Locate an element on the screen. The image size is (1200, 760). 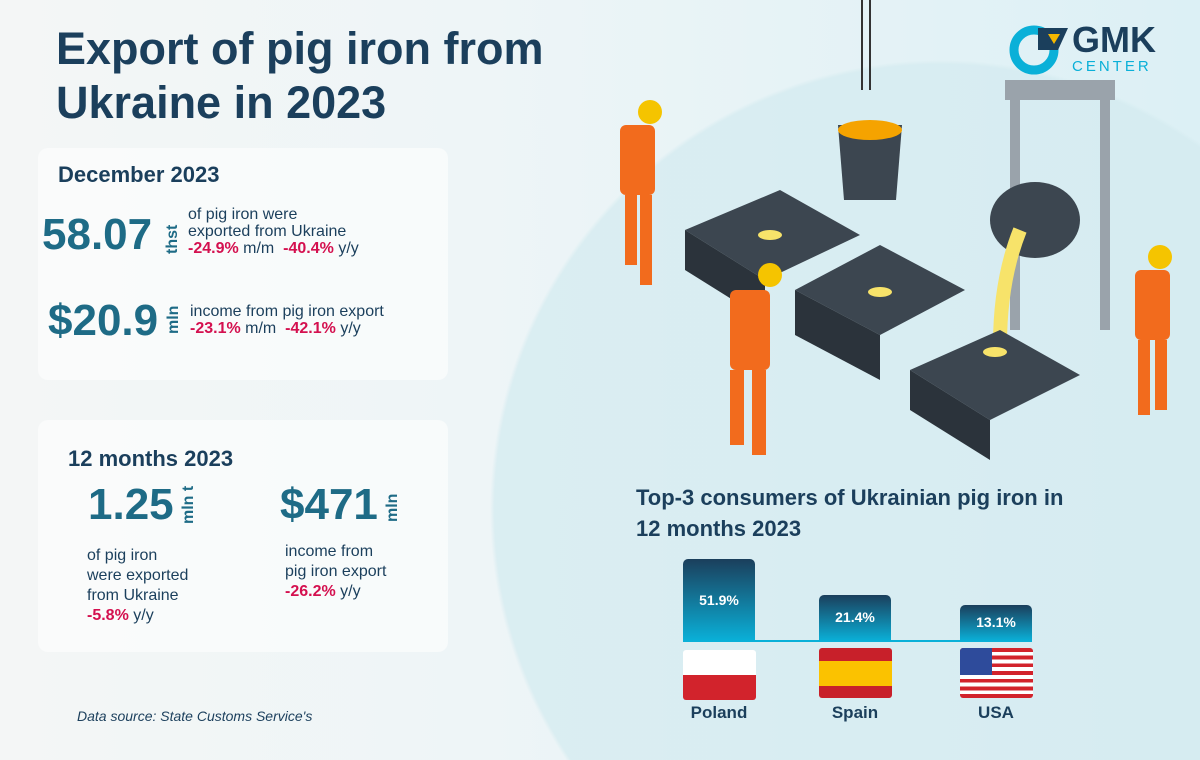
bar-value-label: 21.4% is located at coordinates (855, 617).